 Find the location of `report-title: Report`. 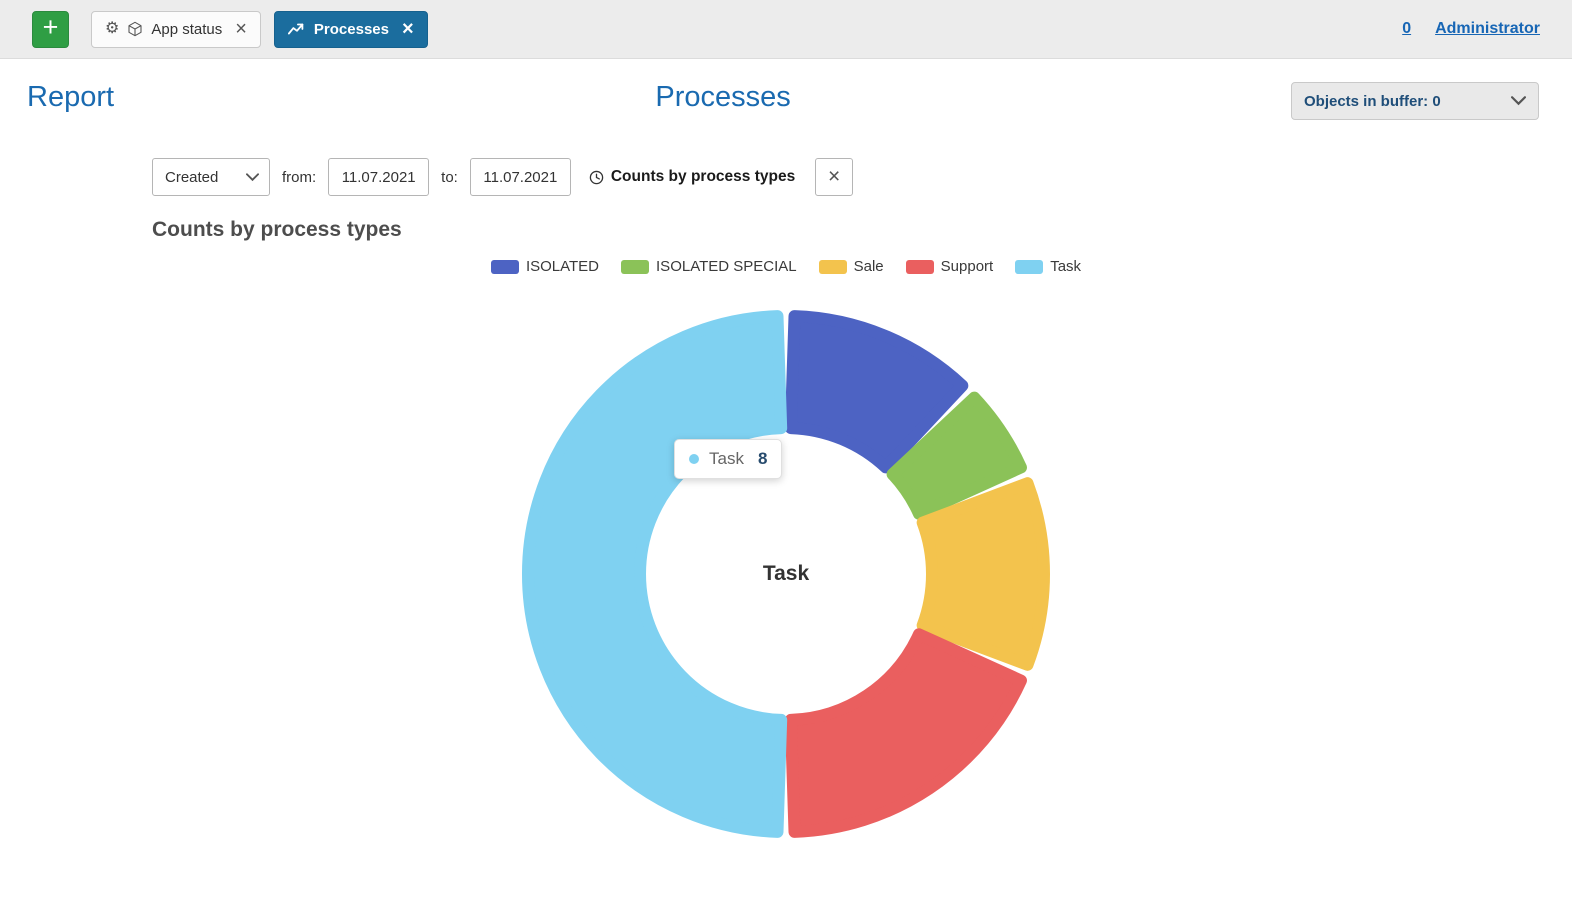

report-title: Report is located at coordinates (71, 97).